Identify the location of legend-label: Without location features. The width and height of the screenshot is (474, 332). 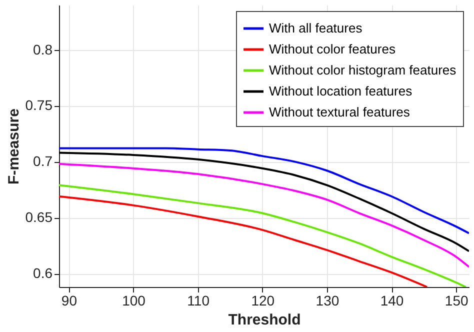
(341, 91).